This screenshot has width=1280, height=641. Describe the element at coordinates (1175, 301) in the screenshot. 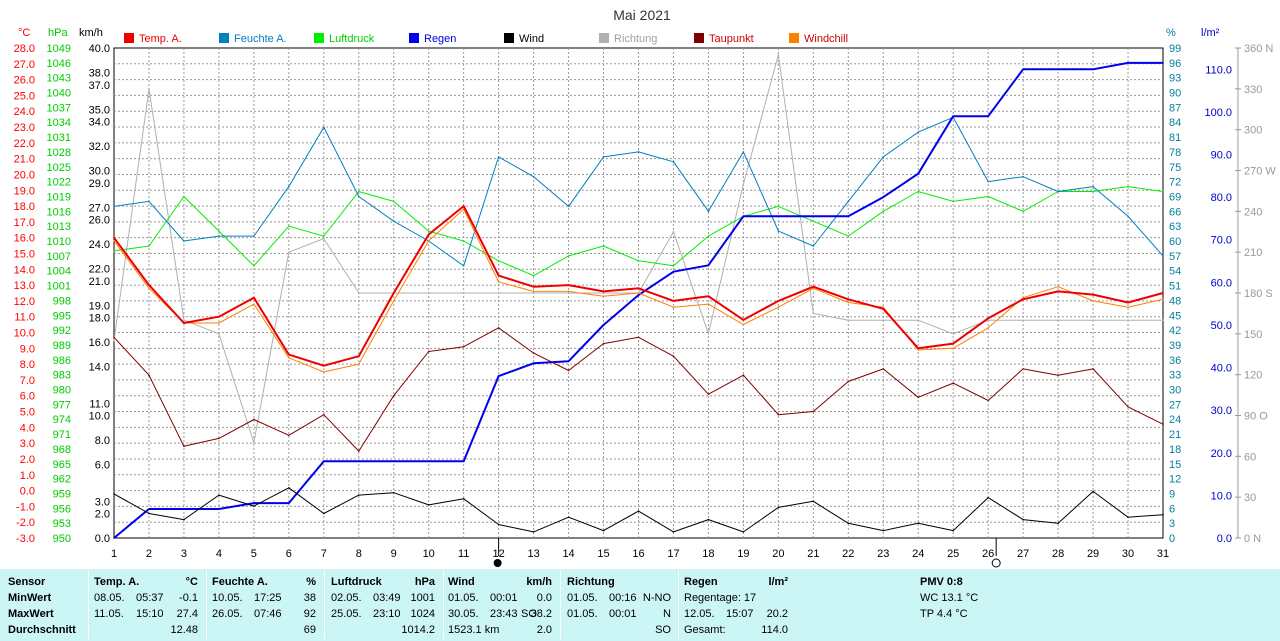

I see `humidity-tick-label: 48` at that location.